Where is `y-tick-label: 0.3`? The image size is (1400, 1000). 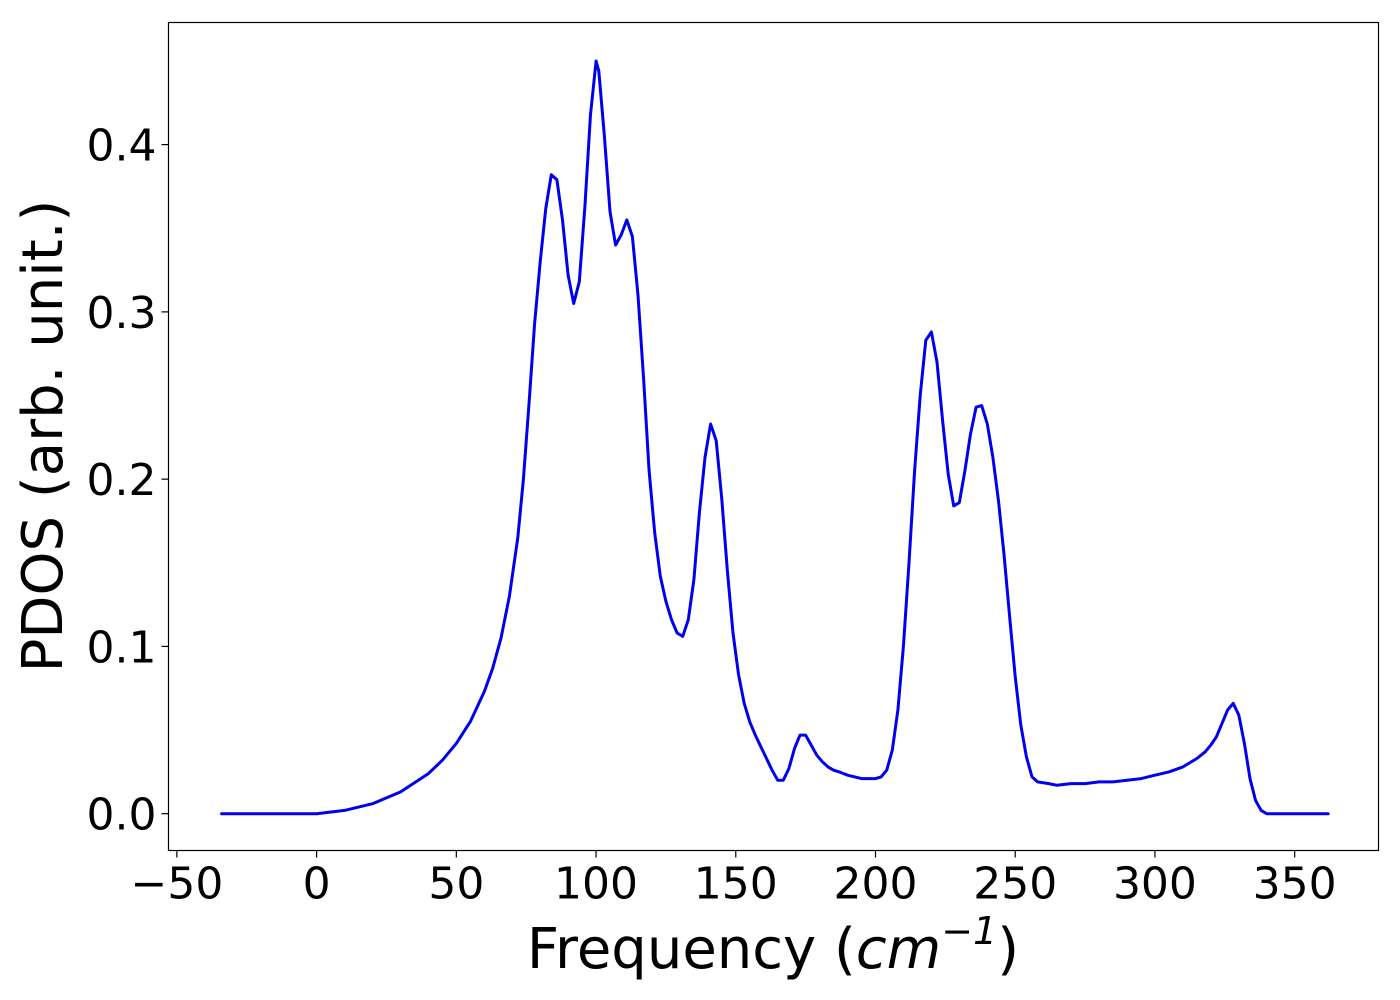 y-tick-label: 0.3 is located at coordinates (122, 313).